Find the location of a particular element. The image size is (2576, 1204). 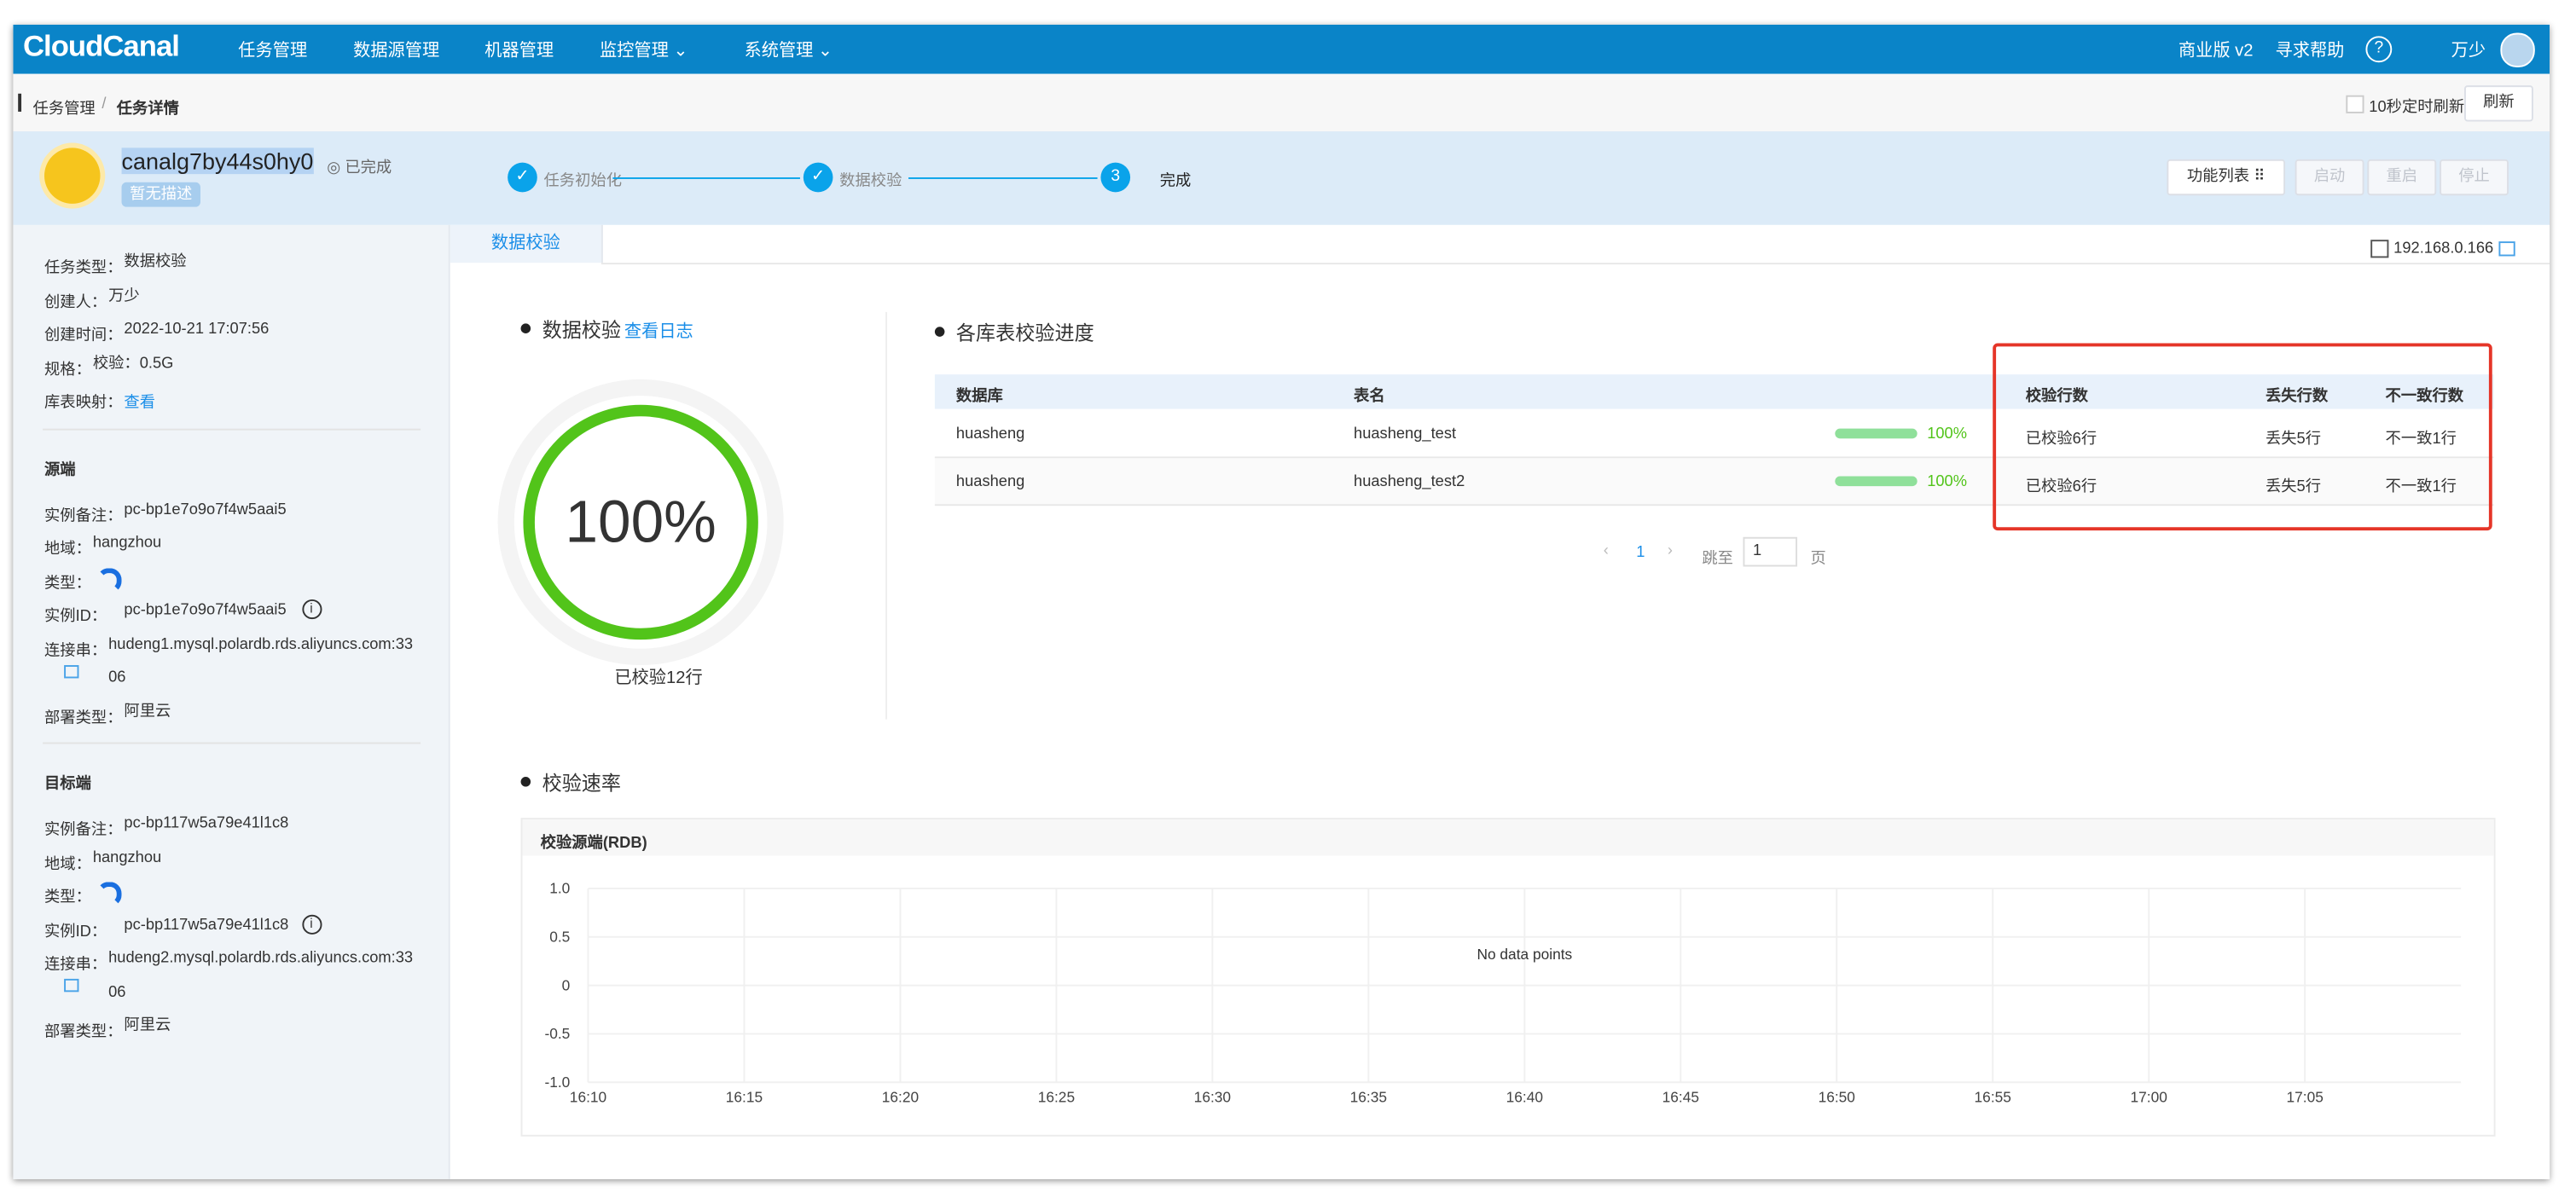

auto-refresh: 10秒定时刷新 is located at coordinates (2417, 107).